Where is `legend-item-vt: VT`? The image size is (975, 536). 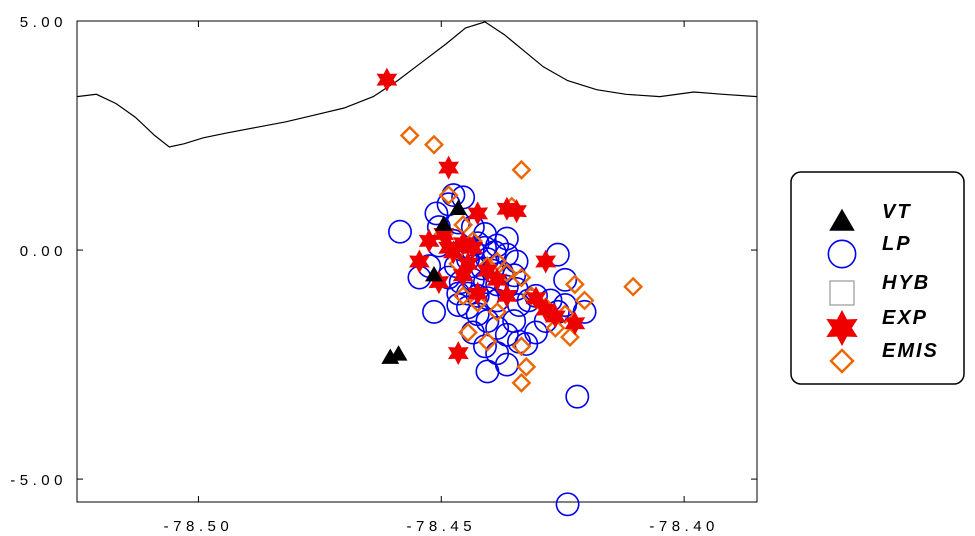
legend-item-vt: VT is located at coordinates (870, 216).